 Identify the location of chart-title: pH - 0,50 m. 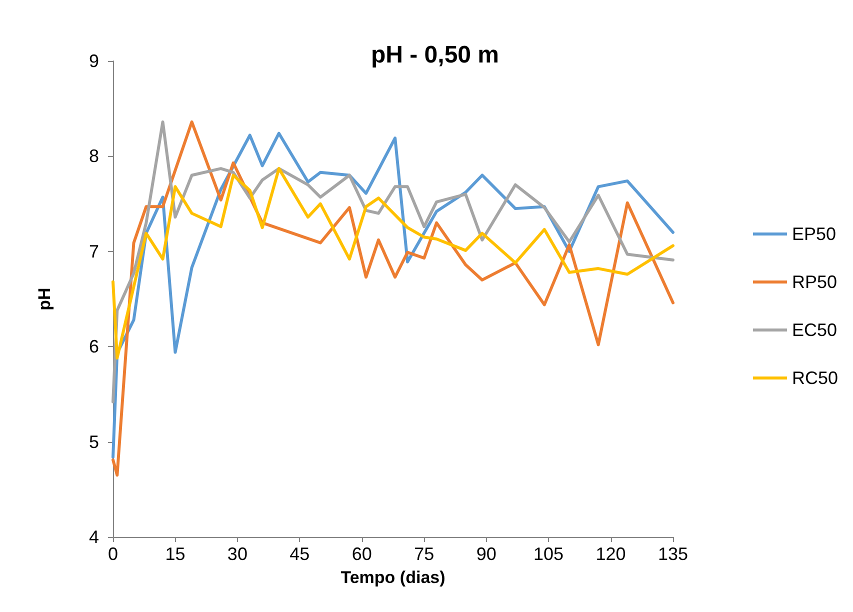
(435, 55).